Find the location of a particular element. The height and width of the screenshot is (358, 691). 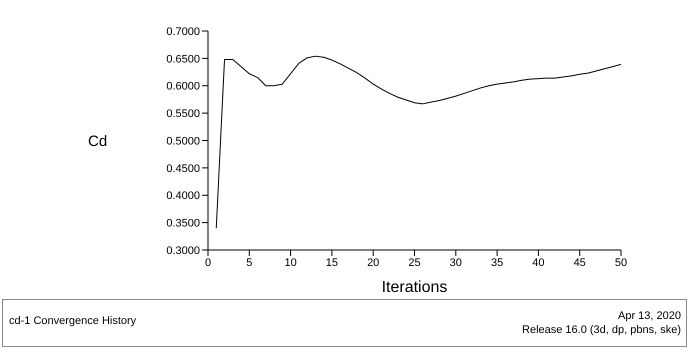

text: Release 16.0 (3d, dp, pbns, ske) is located at coordinates (601, 330).